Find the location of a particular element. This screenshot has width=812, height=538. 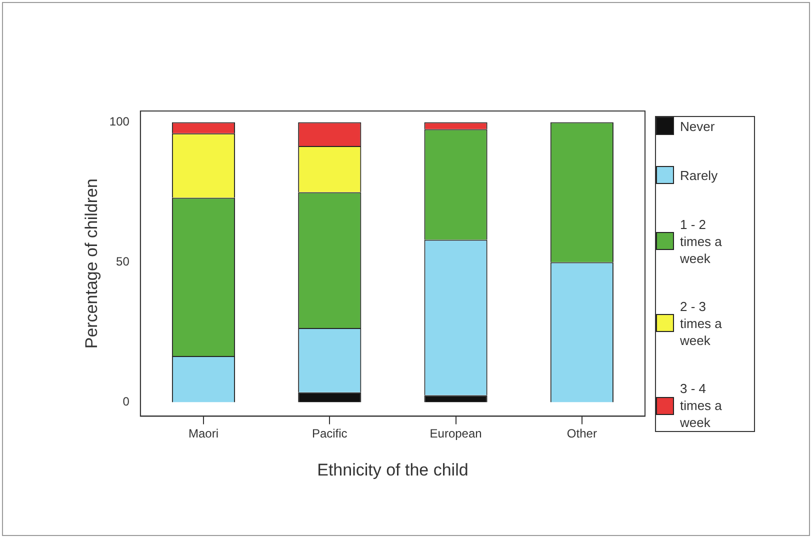

x-tick-label: Maori is located at coordinates (203, 433).